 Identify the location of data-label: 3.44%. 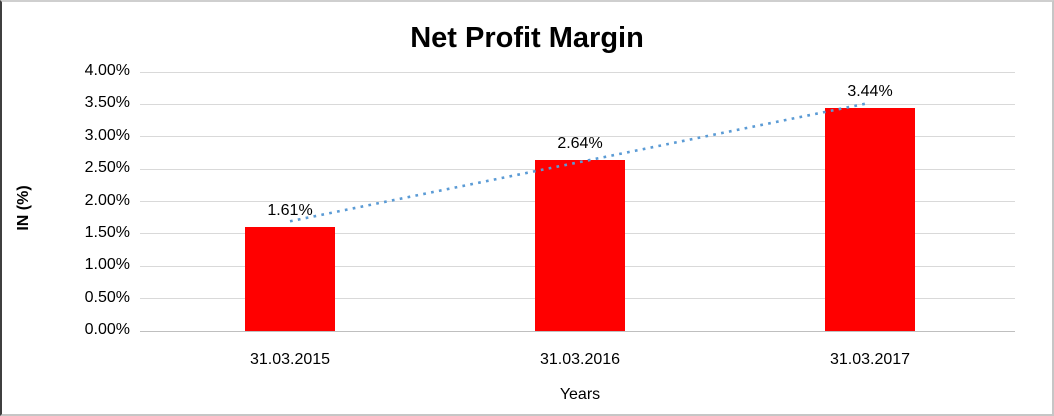
(870, 92).